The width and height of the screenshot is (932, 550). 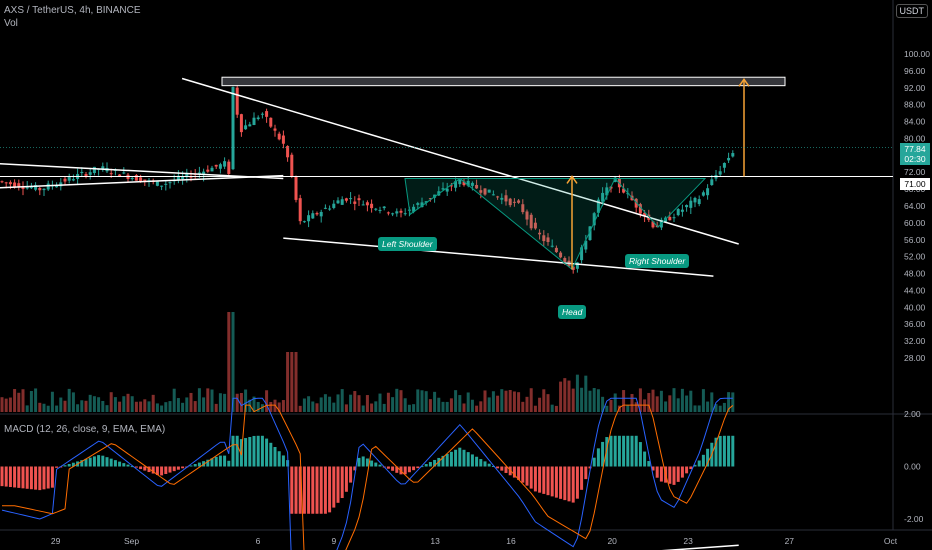 I want to click on time-tick-label: 13, so click(x=435, y=541).